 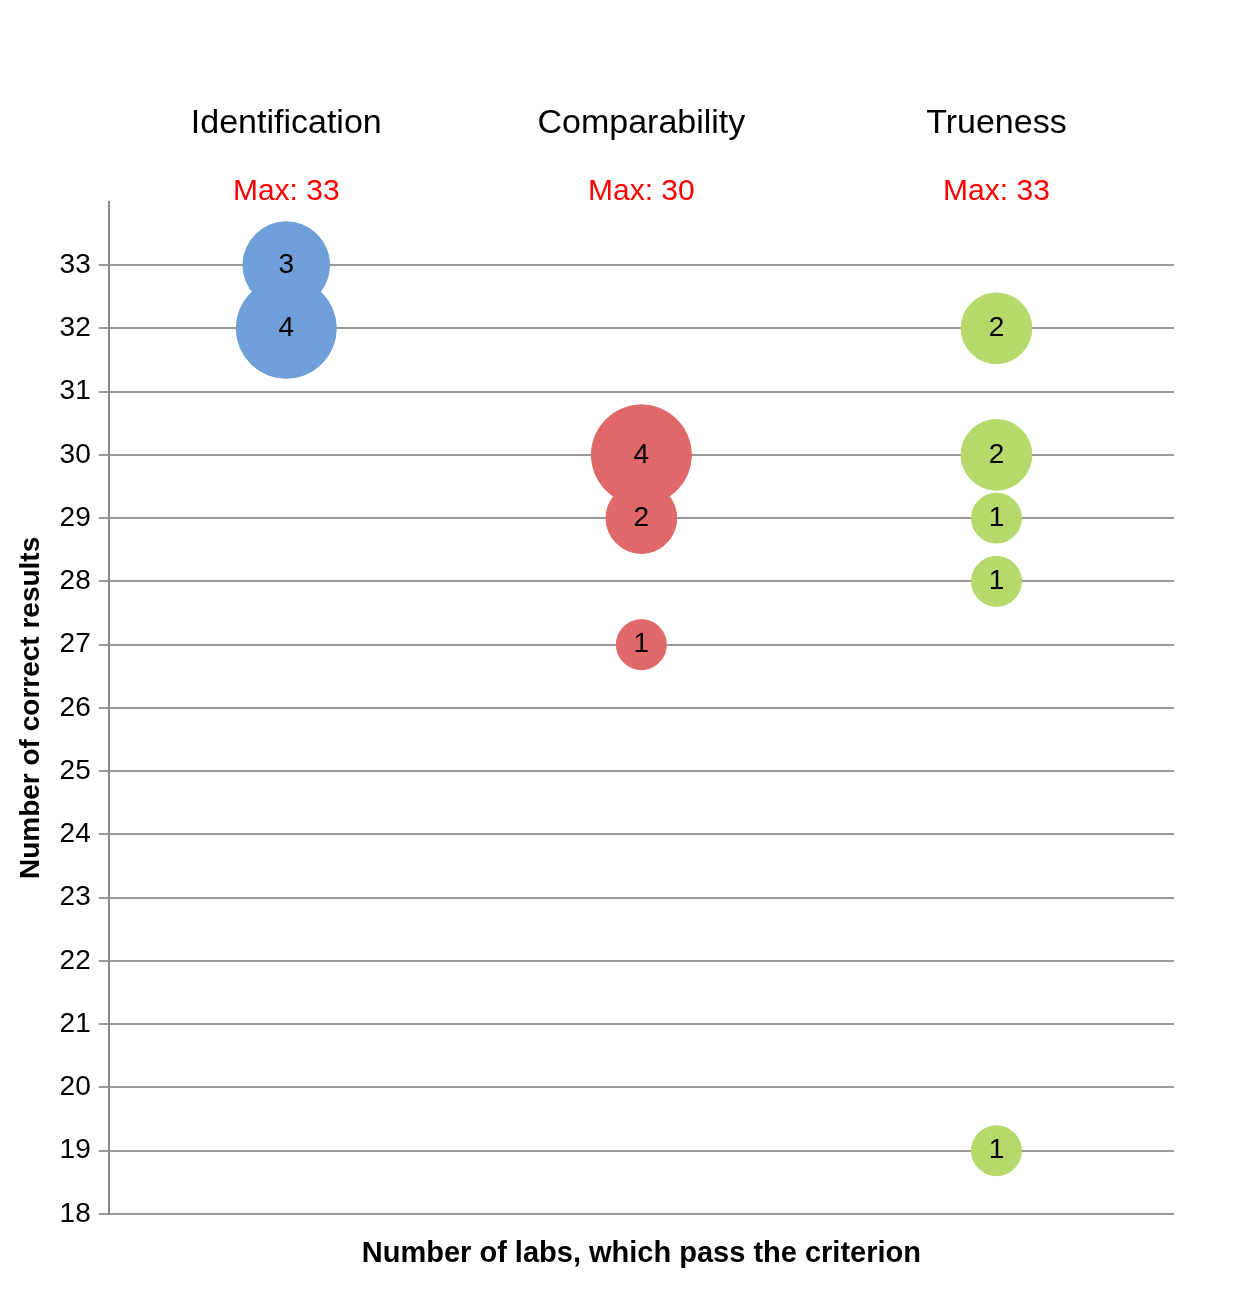 What do you see at coordinates (641, 190) in the screenshot?
I see `annotation: Max: 30` at bounding box center [641, 190].